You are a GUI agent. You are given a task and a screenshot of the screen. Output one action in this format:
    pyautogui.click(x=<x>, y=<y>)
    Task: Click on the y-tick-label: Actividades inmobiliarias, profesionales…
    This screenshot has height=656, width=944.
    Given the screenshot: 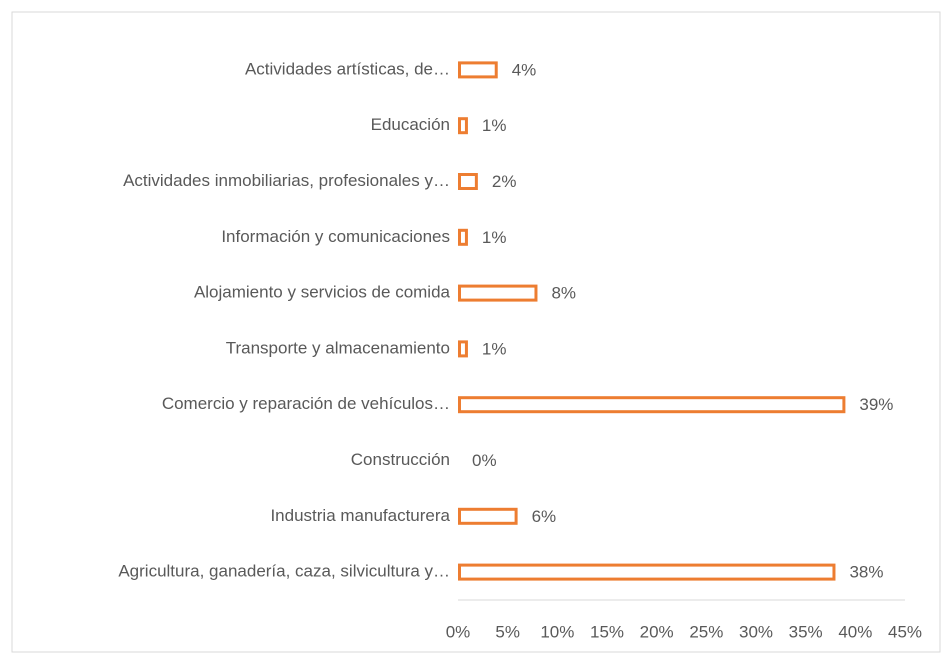 What is the action you would take?
    pyautogui.click(x=286, y=180)
    